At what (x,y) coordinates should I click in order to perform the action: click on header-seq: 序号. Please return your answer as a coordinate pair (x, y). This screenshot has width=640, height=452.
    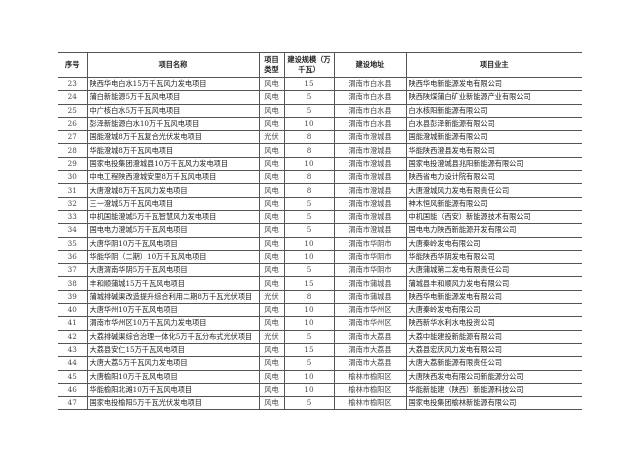
    Looking at the image, I should click on (73, 65).